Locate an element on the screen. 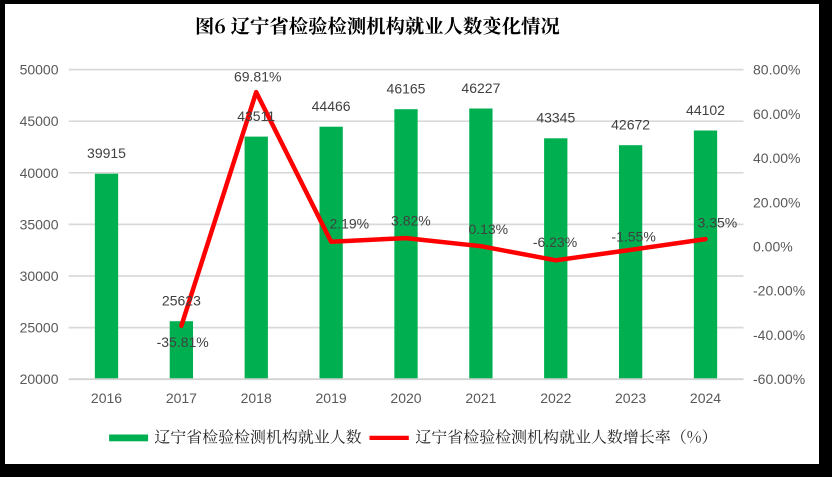 The height and width of the screenshot is (477, 832). svg-text: 43511 is located at coordinates (256, 116).